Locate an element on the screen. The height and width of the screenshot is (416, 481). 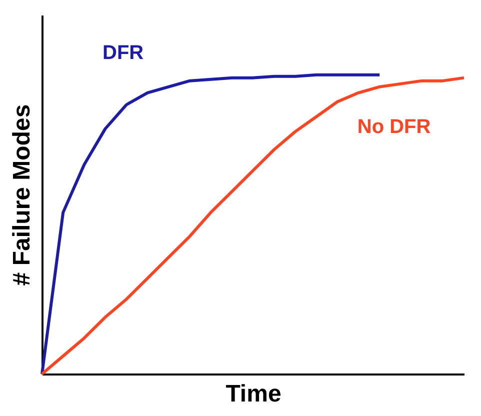
x-axis-title: Time is located at coordinates (254, 394).